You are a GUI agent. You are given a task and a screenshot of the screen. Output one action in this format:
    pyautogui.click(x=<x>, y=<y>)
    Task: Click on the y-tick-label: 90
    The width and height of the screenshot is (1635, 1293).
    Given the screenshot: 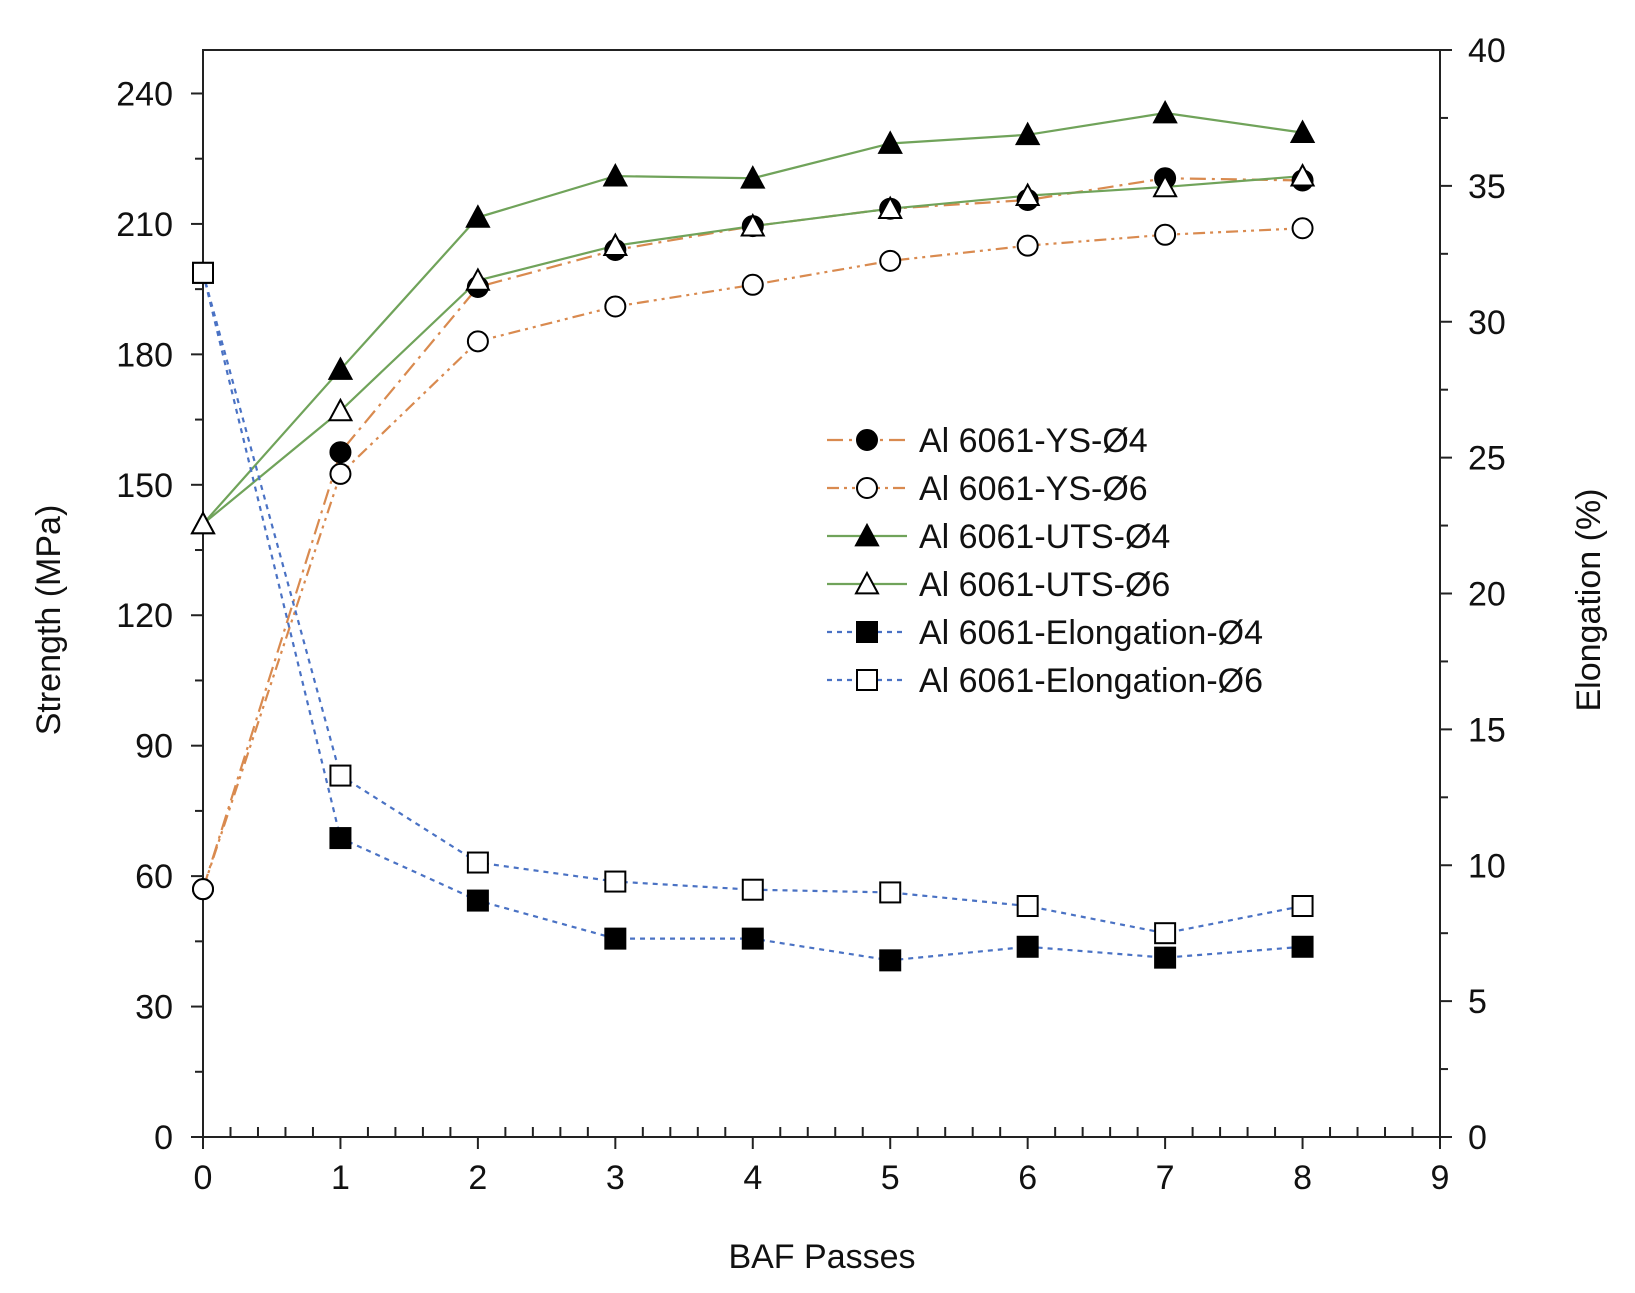 What is the action you would take?
    pyautogui.click(x=154, y=747)
    